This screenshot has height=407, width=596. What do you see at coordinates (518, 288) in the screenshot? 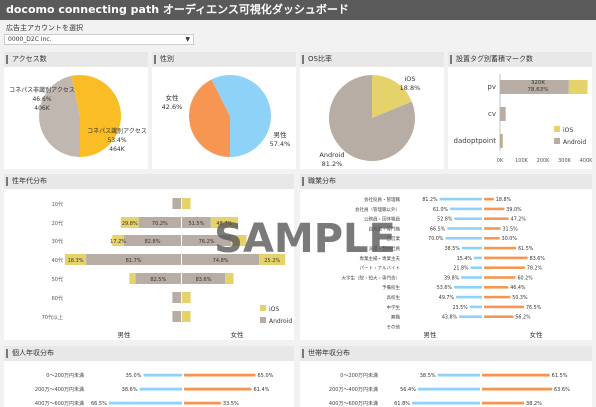
I see `data-label: 46.4%` at bounding box center [518, 288].